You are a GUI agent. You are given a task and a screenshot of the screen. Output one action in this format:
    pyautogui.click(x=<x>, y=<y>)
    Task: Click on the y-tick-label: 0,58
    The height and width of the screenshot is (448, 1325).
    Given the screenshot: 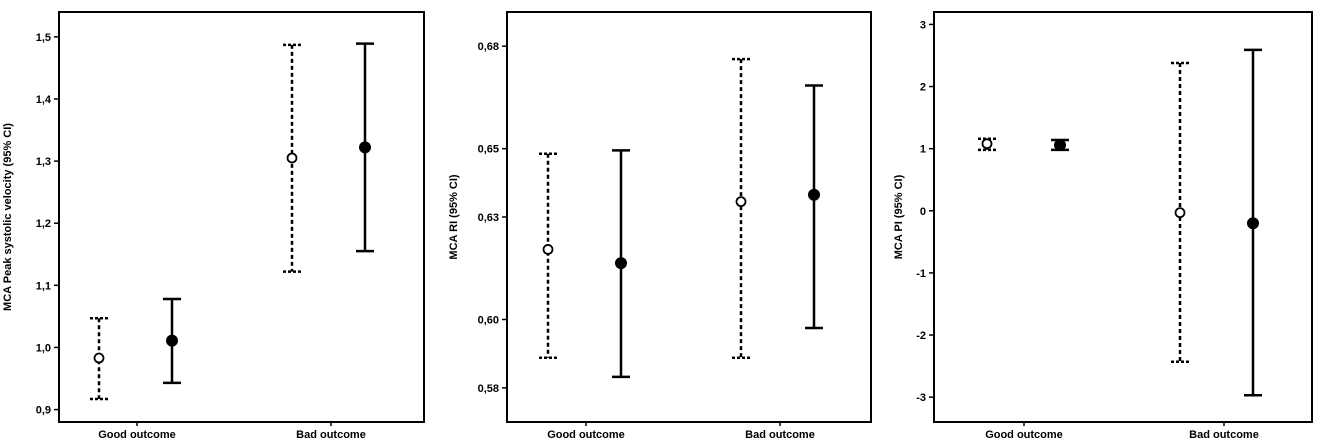 What is the action you would take?
    pyautogui.click(x=488, y=389)
    